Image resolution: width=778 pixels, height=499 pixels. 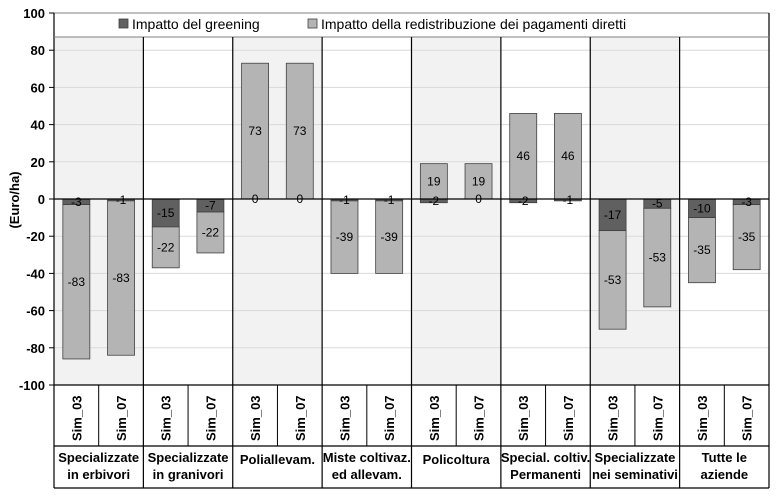 What do you see at coordinates (35, 311) in the screenshot?
I see `y-tick-label: -60` at bounding box center [35, 311].